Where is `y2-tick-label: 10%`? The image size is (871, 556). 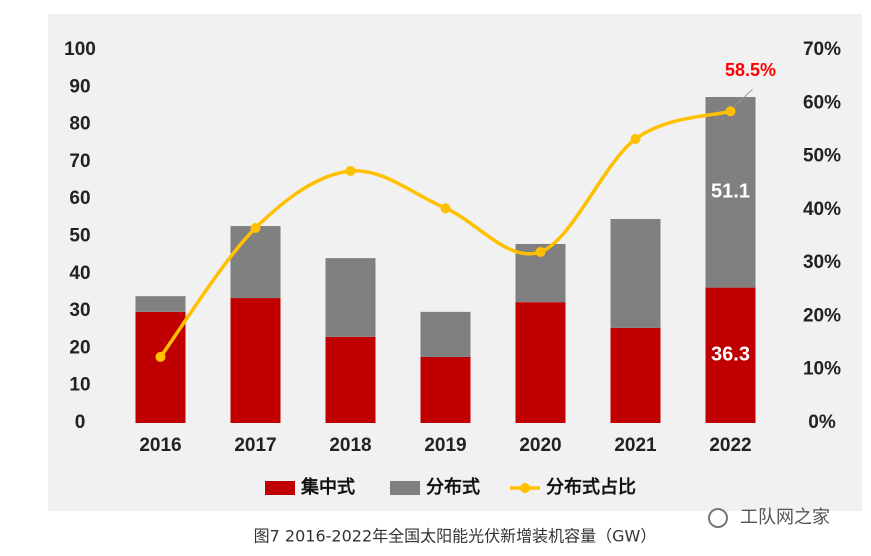 y2-tick-label: 10% is located at coordinates (822, 369).